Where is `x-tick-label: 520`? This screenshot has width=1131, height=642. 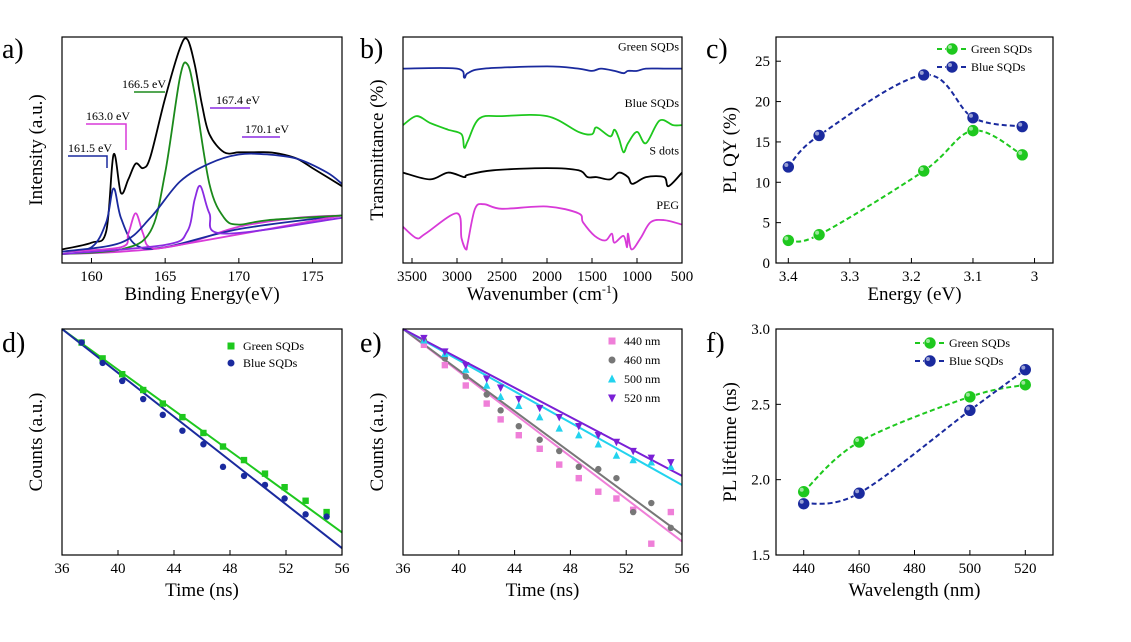
x-tick-label: 520 is located at coordinates (1025, 569).